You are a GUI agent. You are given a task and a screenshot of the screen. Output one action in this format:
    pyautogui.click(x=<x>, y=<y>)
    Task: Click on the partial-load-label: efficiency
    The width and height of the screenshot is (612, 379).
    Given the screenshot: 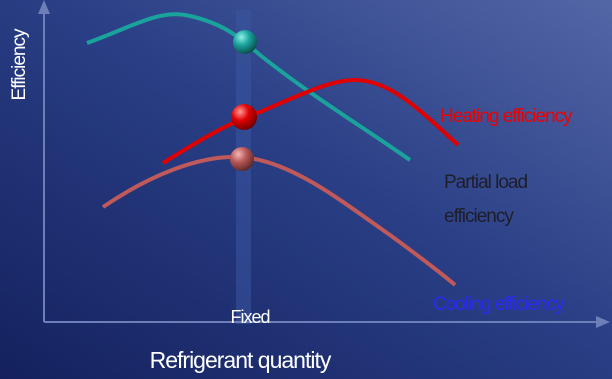 What is the action you would take?
    pyautogui.click(x=479, y=216)
    